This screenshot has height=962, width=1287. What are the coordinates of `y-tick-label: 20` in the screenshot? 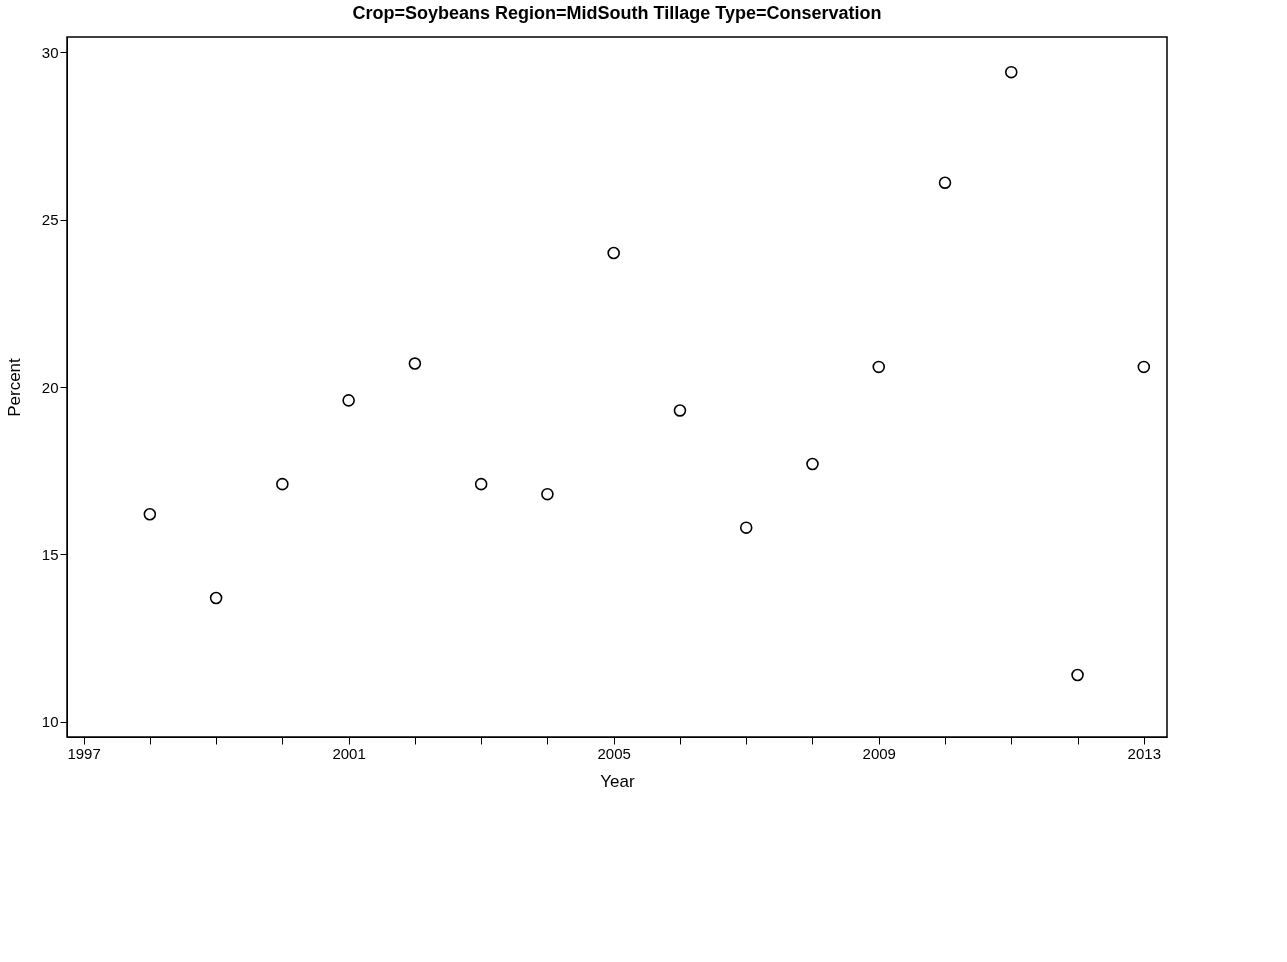 It's located at (50, 387).